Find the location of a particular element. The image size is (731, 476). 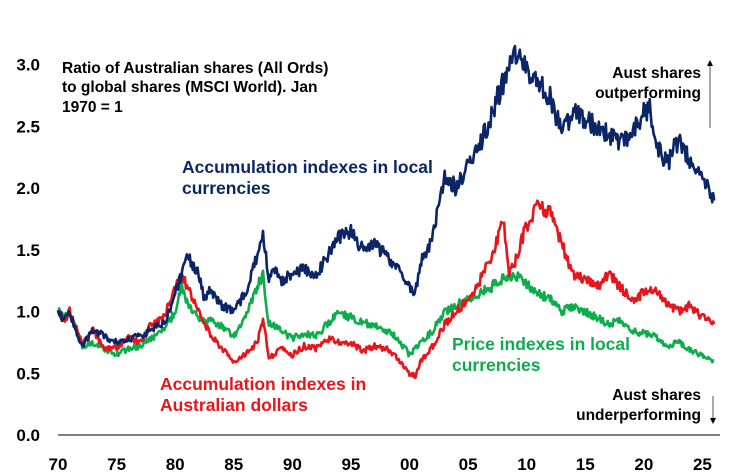

x-tick-label: 25 is located at coordinates (702, 464).